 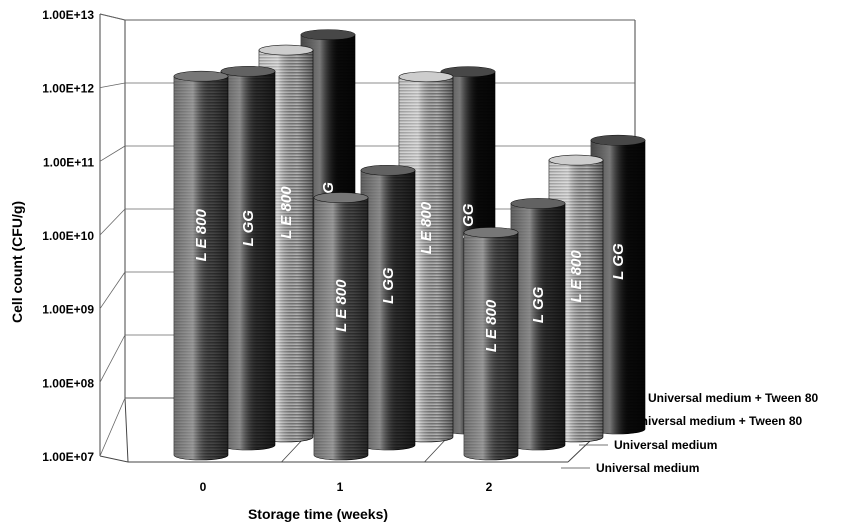 What do you see at coordinates (68, 162) in the screenshot?
I see `y-tick-label: 1.00E+11` at bounding box center [68, 162].